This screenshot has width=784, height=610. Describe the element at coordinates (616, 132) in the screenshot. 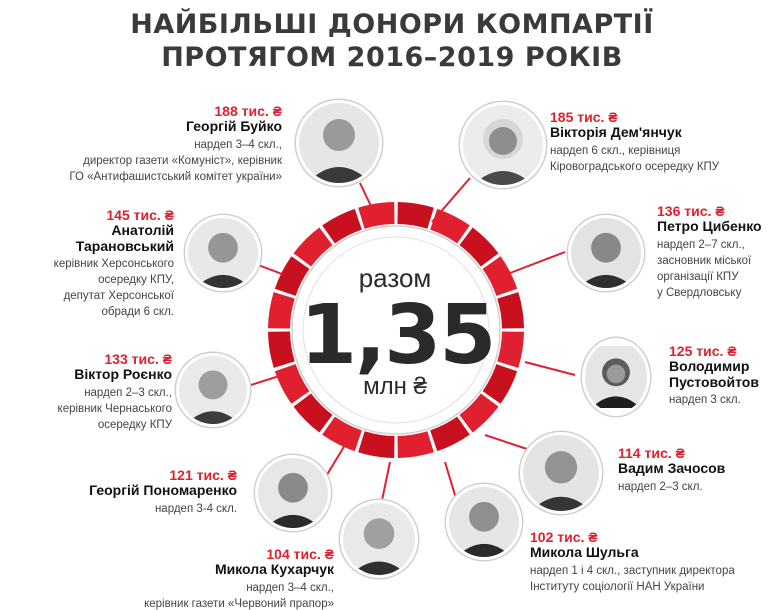

I see `donor-name: Вікторія Дем'янчук` at that location.